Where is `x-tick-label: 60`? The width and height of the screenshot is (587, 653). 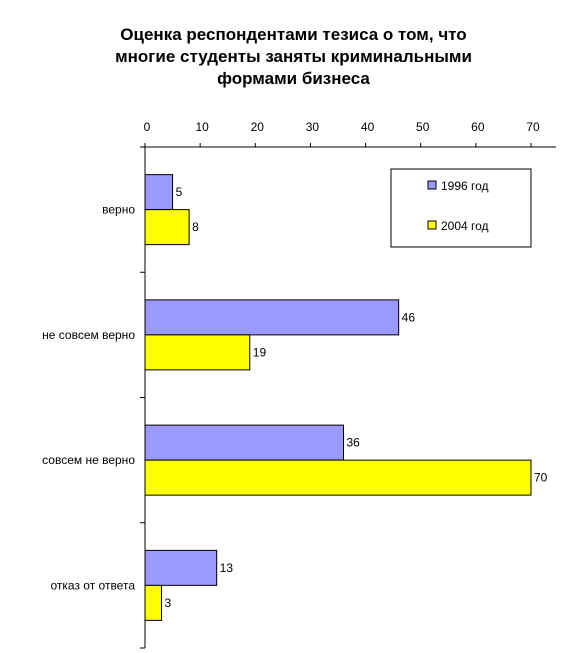 x-tick-label: 60 is located at coordinates (478, 127).